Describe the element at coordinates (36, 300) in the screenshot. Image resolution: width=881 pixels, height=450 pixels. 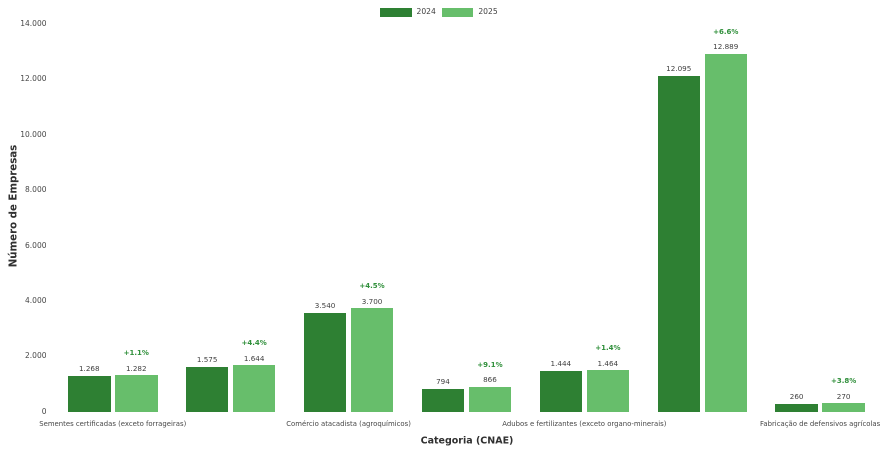
I see `y-tick-label: 4.000` at that location.